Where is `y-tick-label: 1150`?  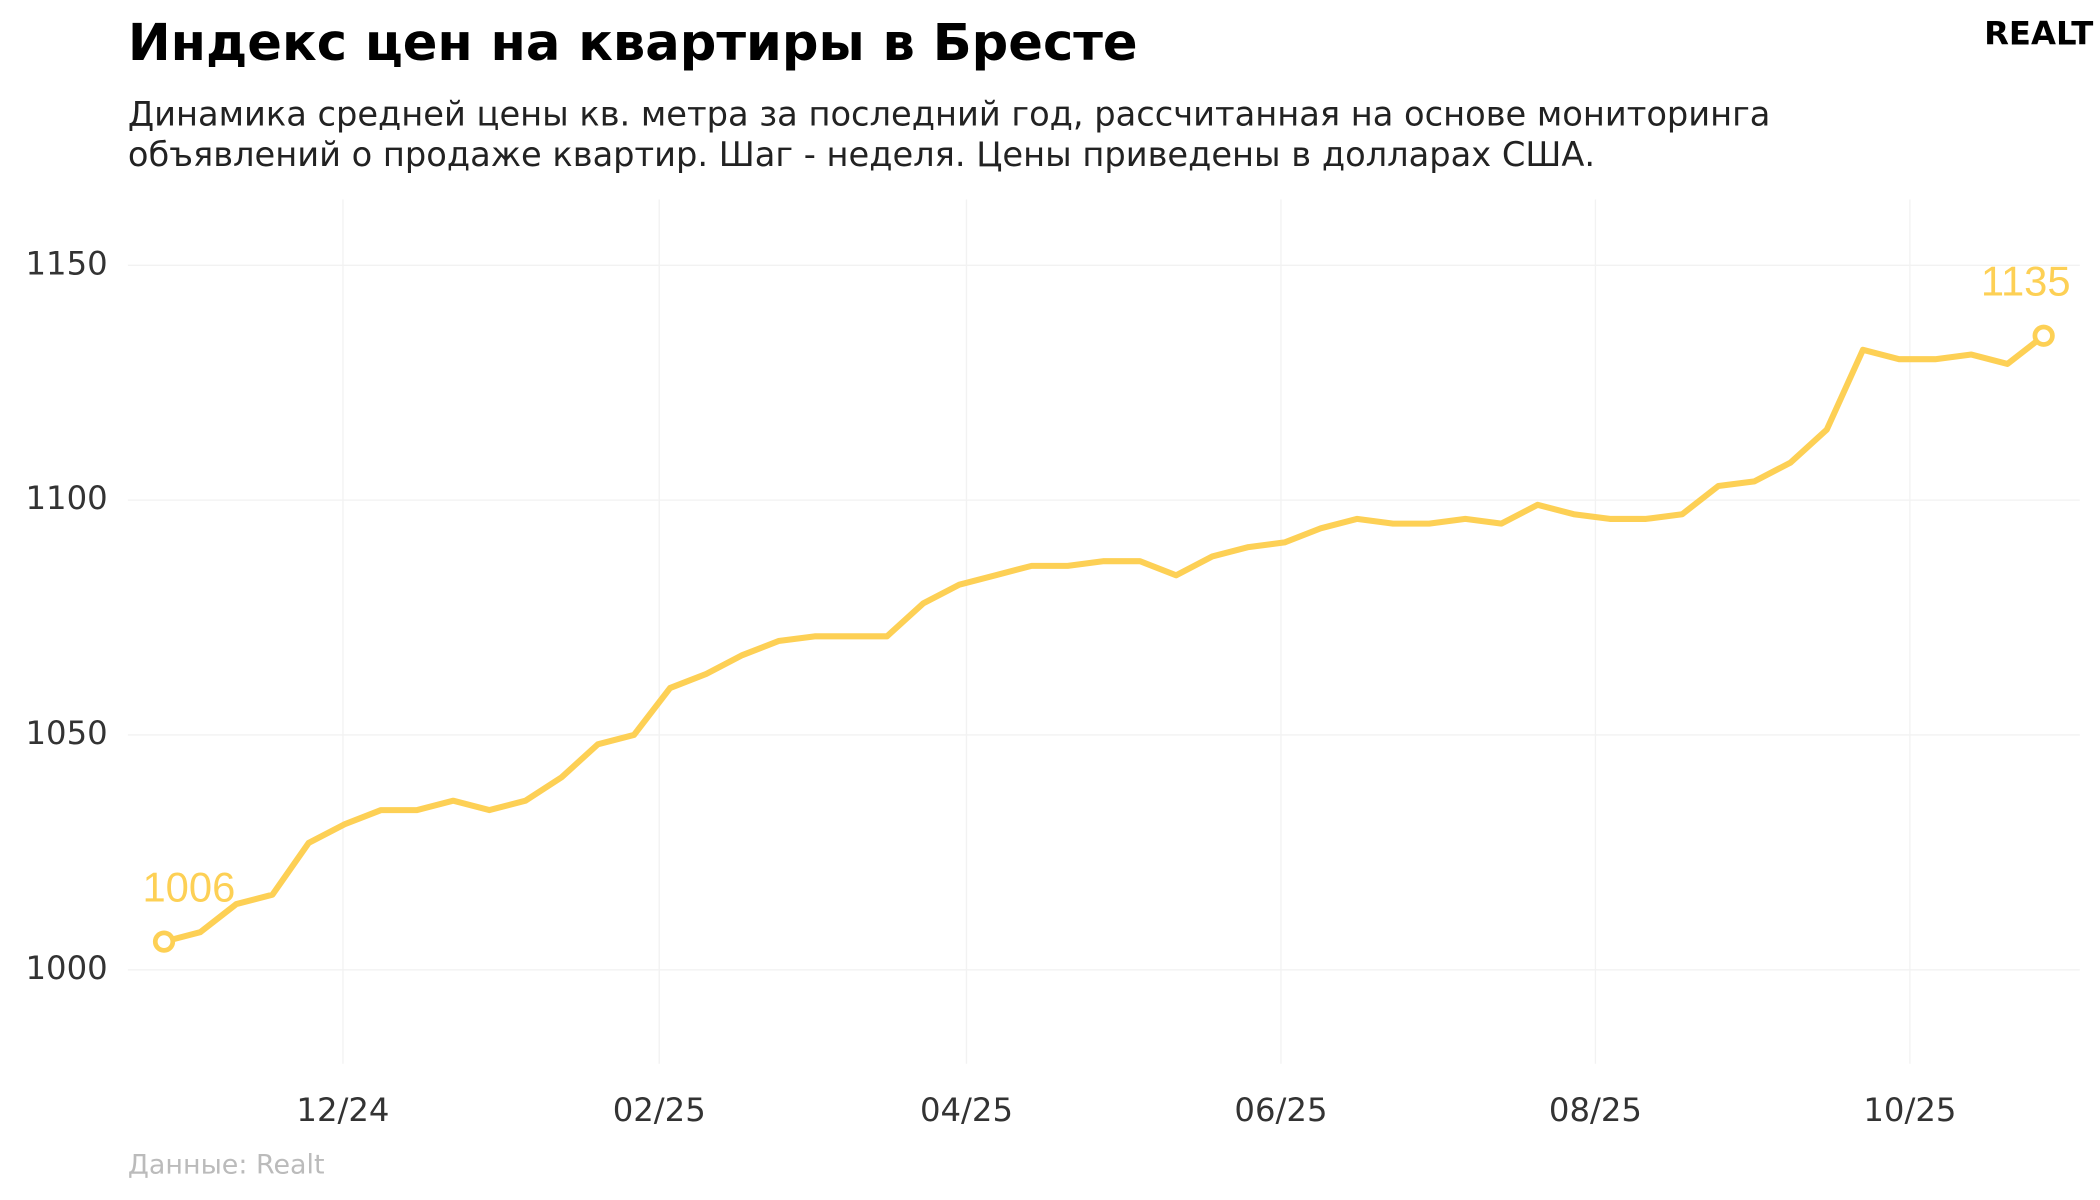 y-tick-label: 1150 is located at coordinates (66, 263).